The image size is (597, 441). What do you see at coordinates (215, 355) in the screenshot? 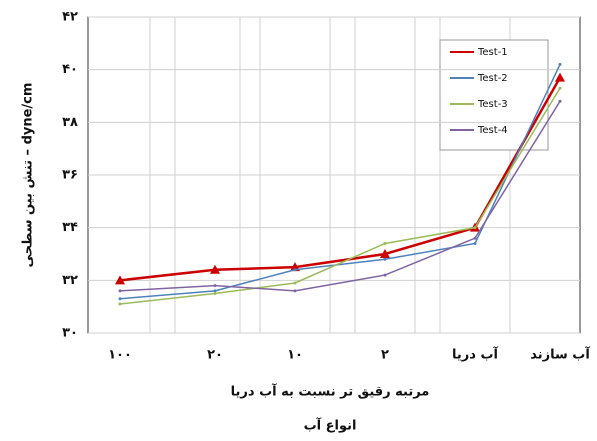
I see `x-tick-label: ۲۰` at bounding box center [215, 355].